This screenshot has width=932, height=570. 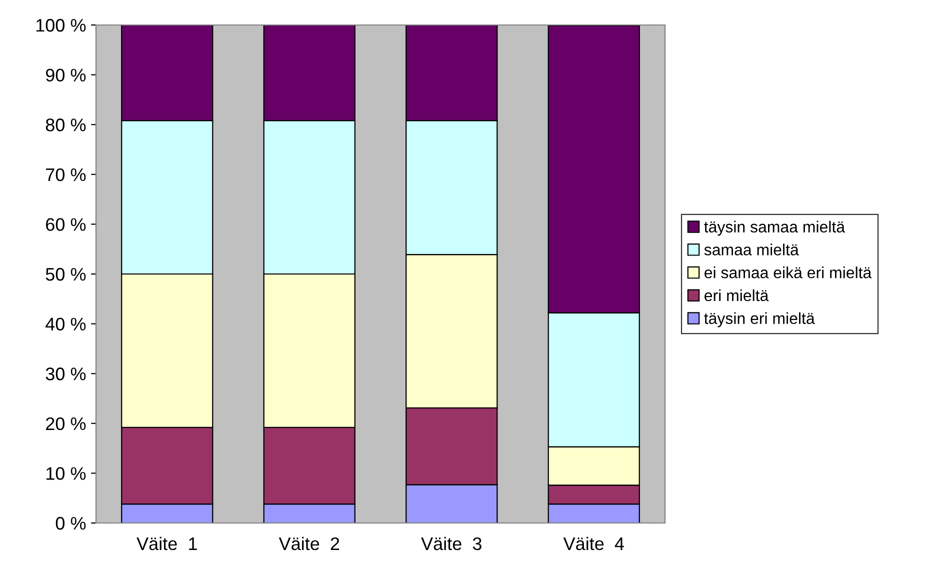 I want to click on y-tick-label: 30 %, so click(x=66, y=374).